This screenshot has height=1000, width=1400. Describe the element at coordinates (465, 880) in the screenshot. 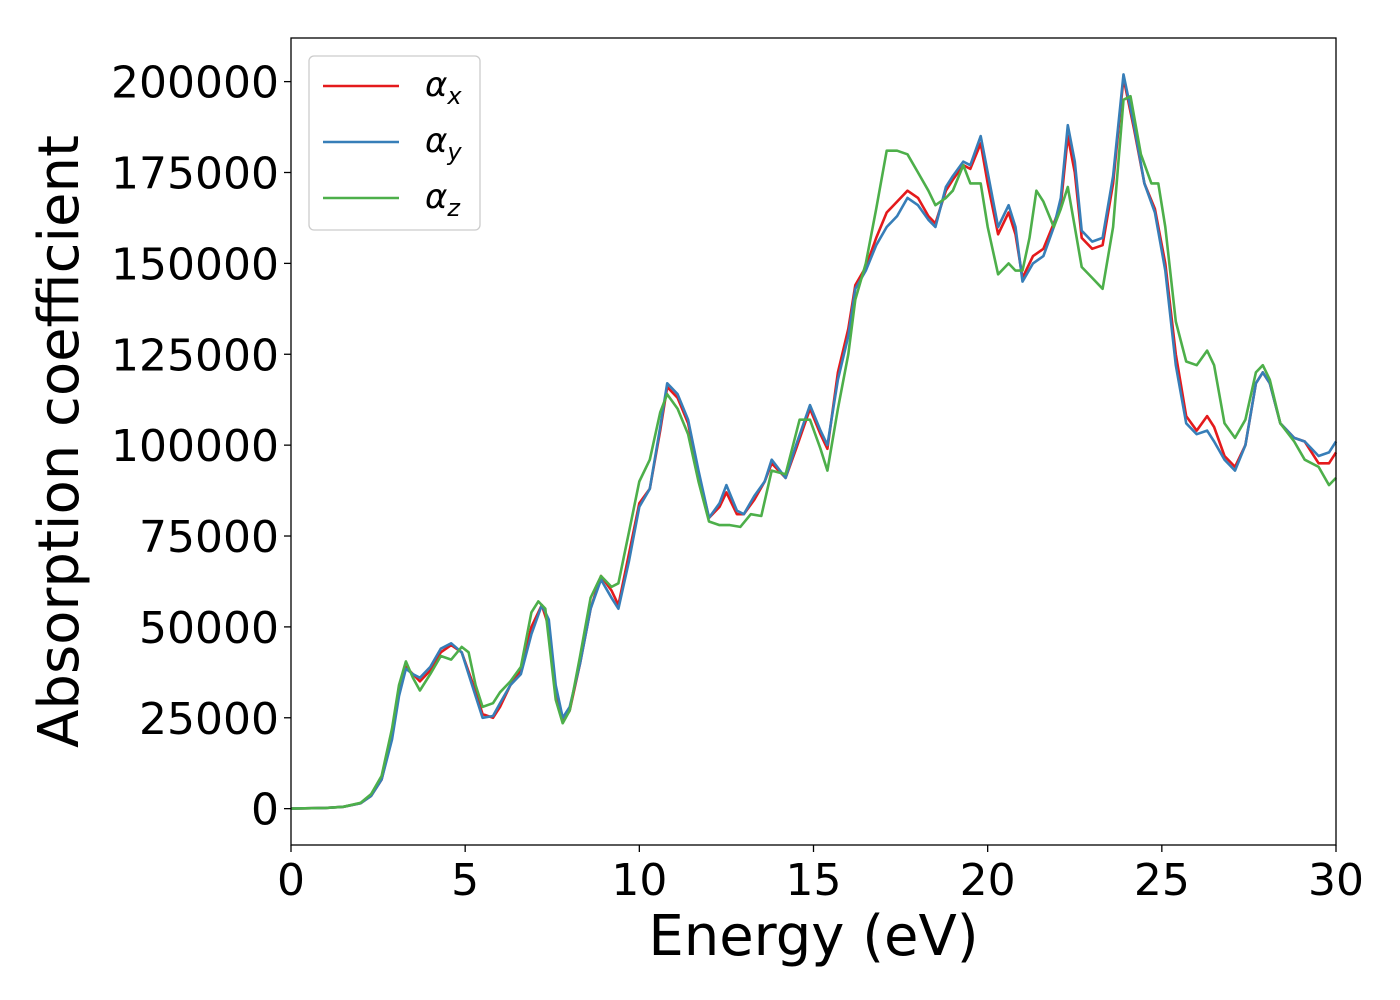

I see `x-tick-label: 5` at that location.